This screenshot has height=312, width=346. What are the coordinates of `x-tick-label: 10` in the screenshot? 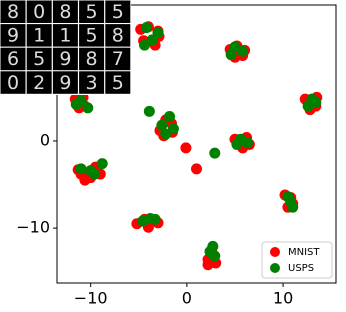 It's located at (283, 298).